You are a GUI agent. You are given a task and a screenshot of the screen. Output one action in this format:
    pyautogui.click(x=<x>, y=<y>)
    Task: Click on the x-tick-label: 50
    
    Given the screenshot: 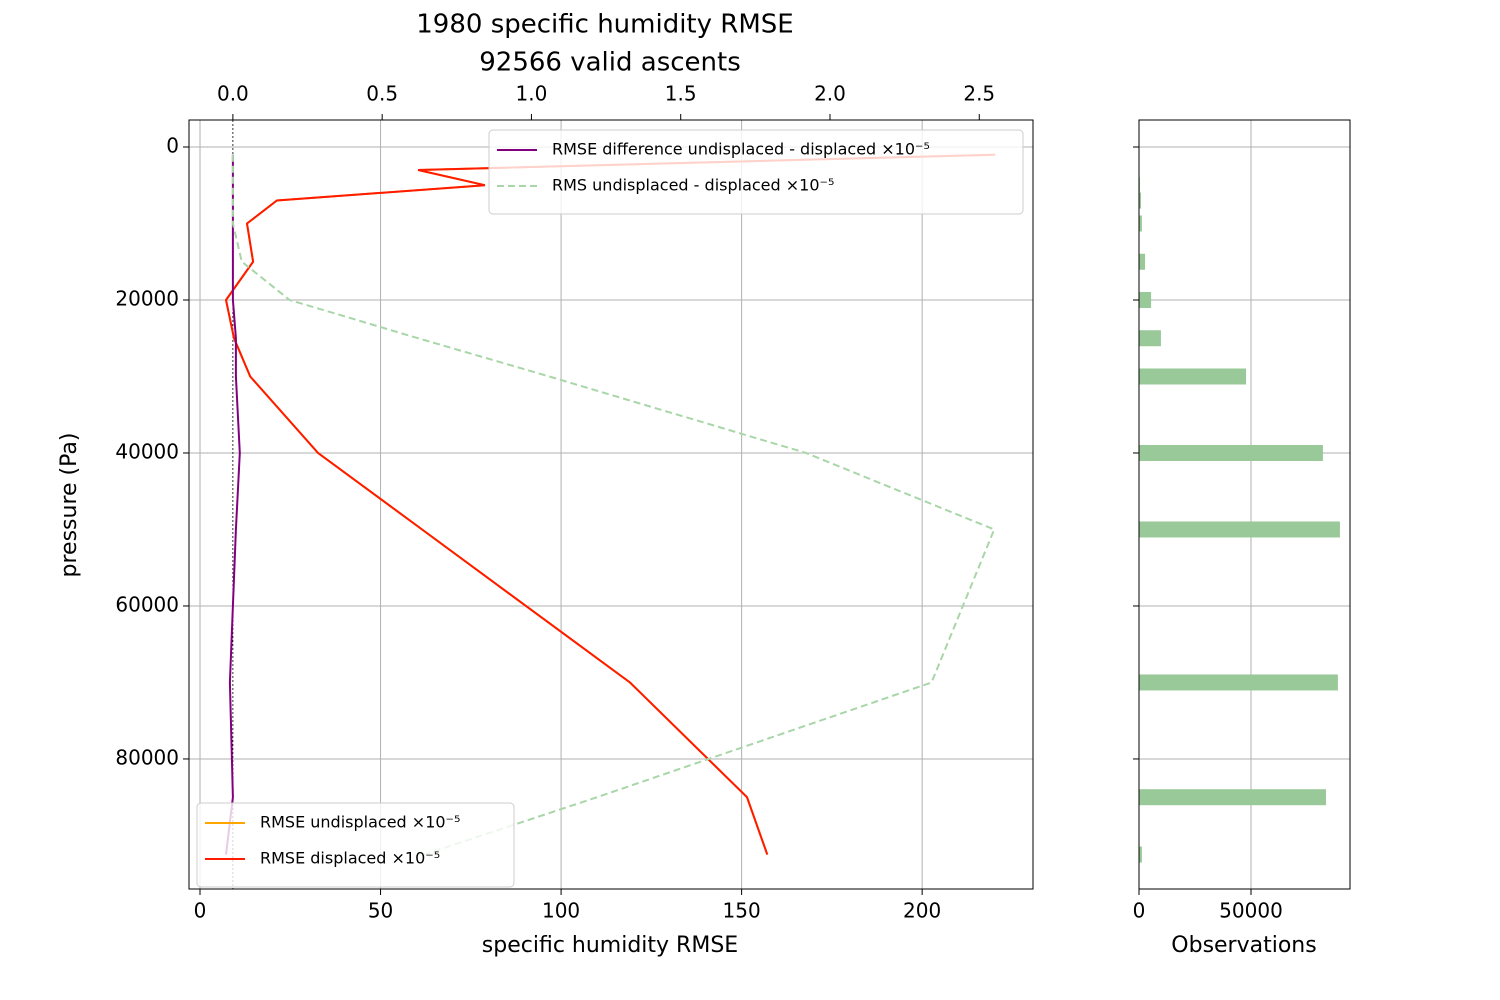 What is the action you would take?
    pyautogui.click(x=380, y=911)
    